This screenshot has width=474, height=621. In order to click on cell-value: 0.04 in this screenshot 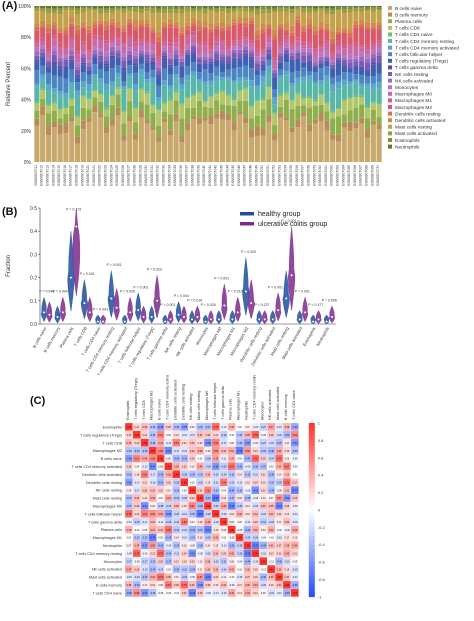, I will do `click(168, 435)`.